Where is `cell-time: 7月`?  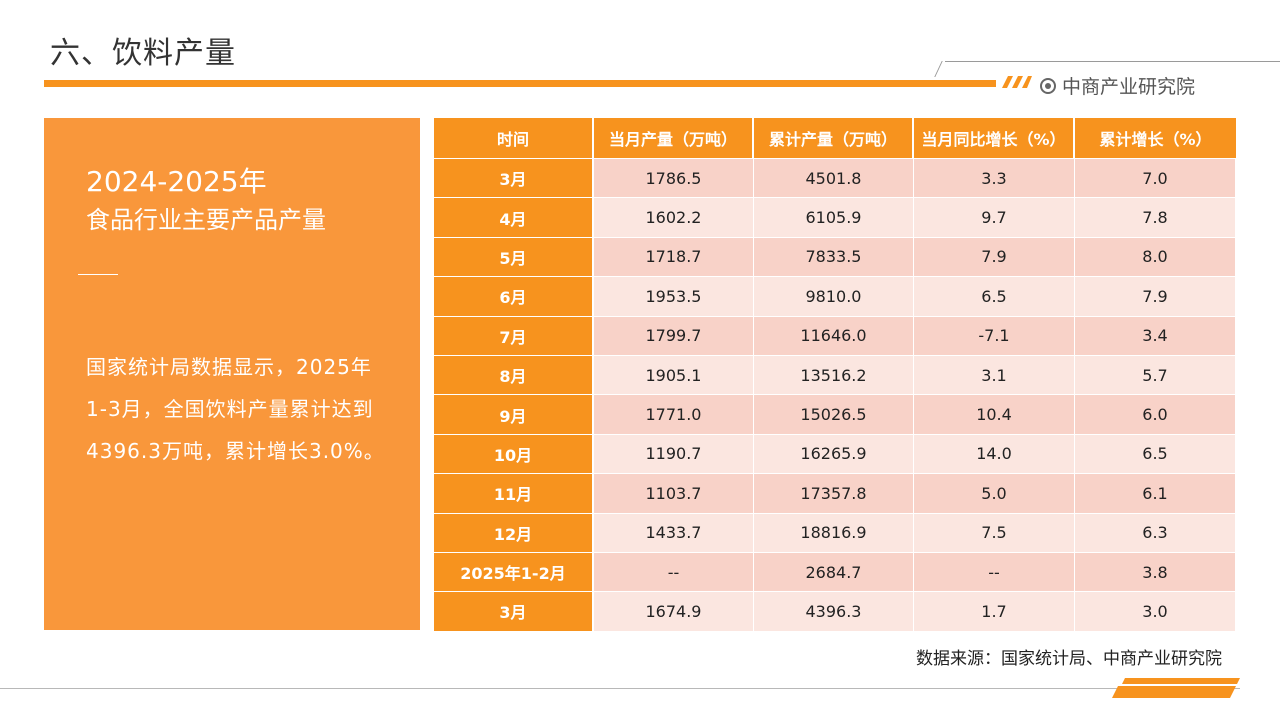
cell-time: 7月 is located at coordinates (514, 335).